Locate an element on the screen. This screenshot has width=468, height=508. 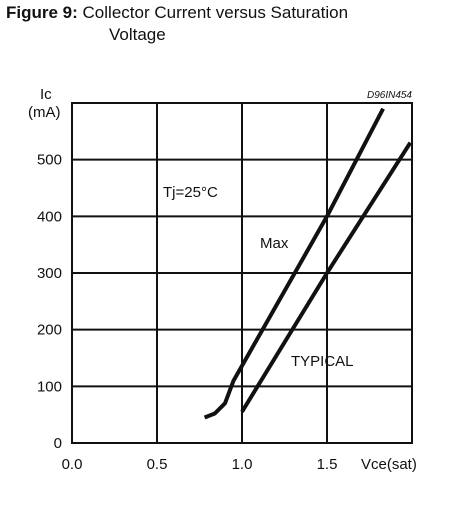
condition-label: Tj=25°C is located at coordinates (190, 192).